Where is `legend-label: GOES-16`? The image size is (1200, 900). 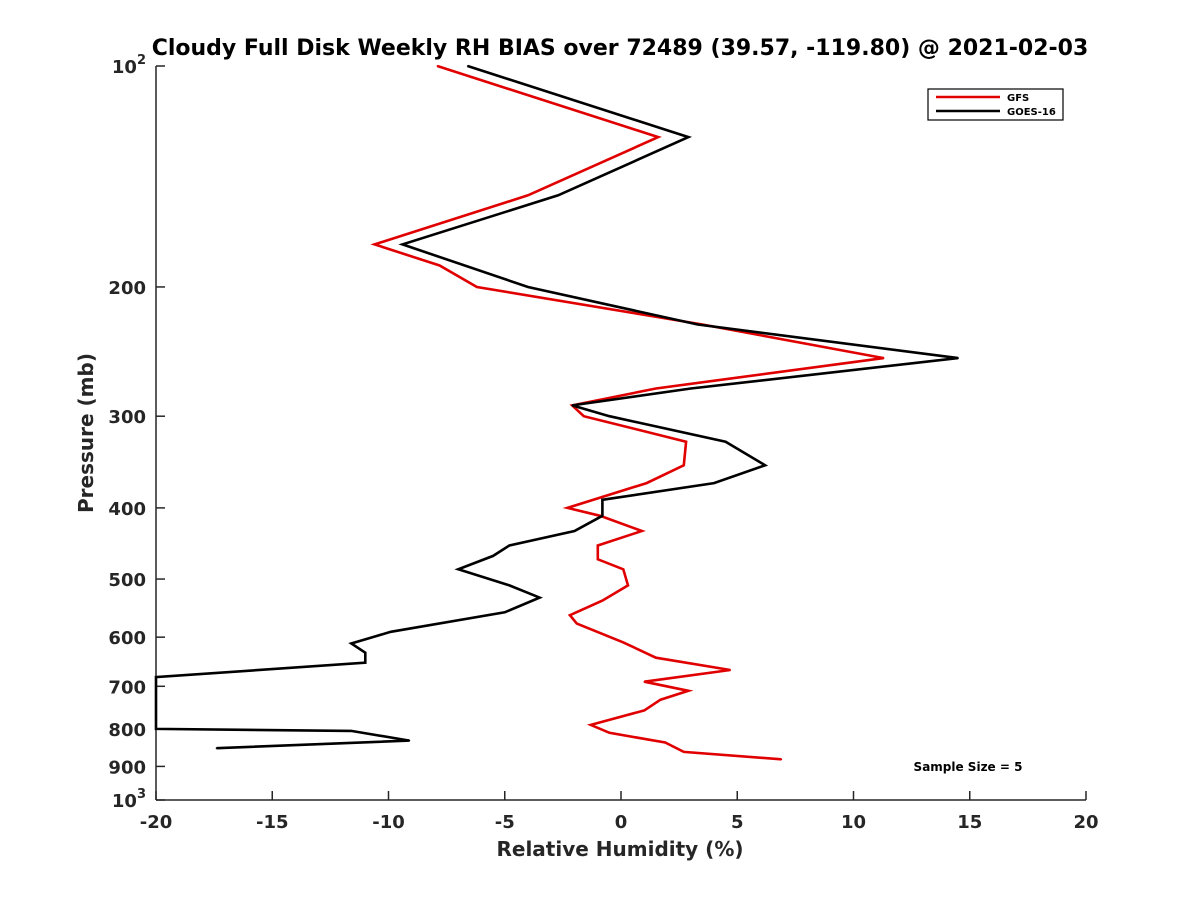 legend-label: GOES-16 is located at coordinates (1031, 112).